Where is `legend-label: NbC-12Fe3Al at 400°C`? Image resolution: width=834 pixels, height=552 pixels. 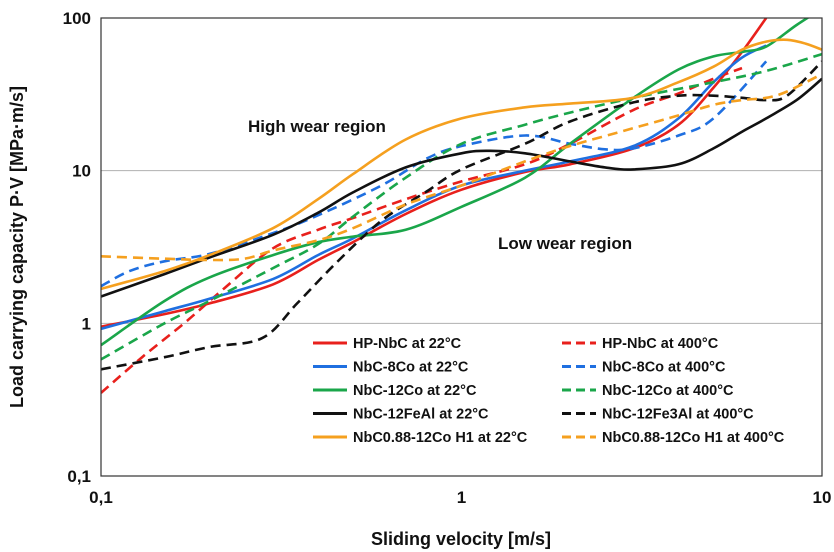
legend-label: NbC-12Fe3Al at 400°C is located at coordinates (678, 415).